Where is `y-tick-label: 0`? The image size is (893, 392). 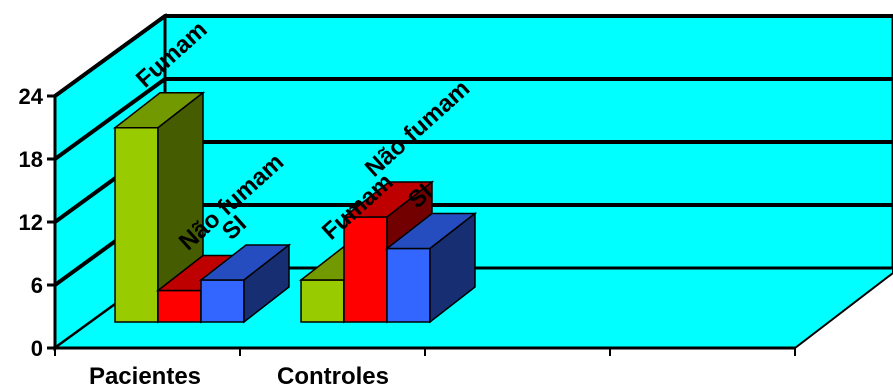 y-tick-label: 0 is located at coordinates (37, 348).